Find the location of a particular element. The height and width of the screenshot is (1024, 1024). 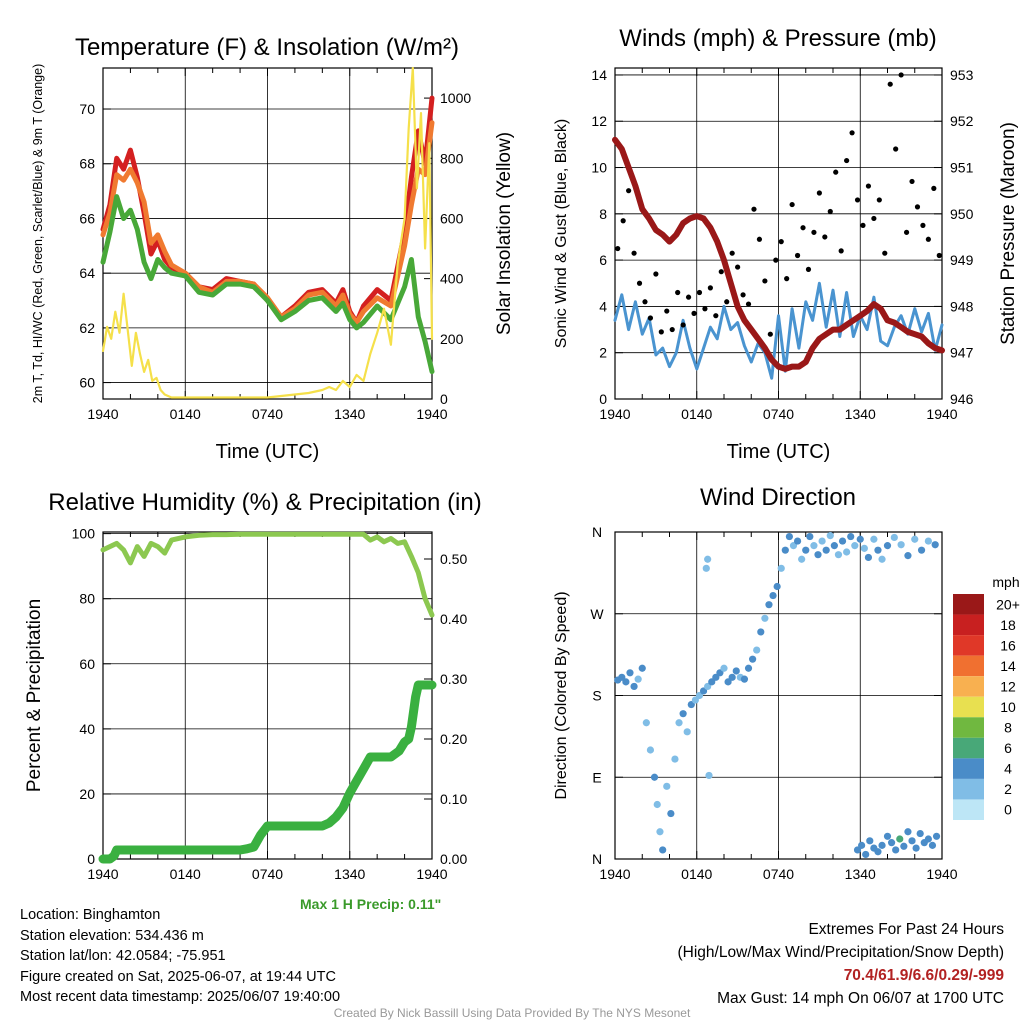

y-tick-label: 64 is located at coordinates (87, 273).